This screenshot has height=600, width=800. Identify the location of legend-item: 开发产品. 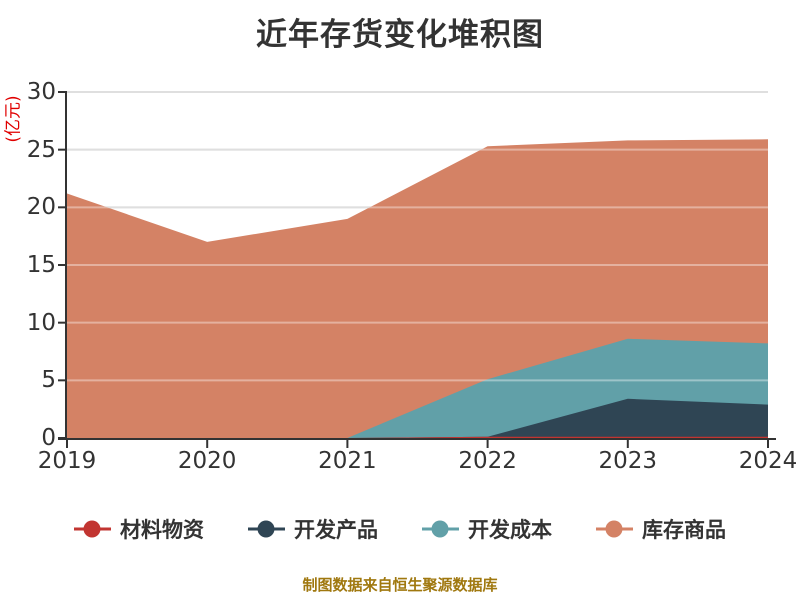
(313, 529).